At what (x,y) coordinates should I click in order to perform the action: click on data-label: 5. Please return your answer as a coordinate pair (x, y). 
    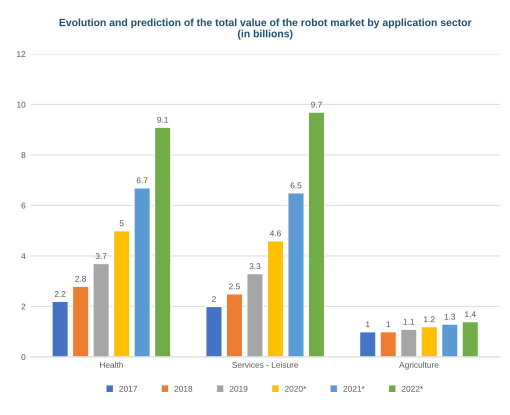
    Looking at the image, I should click on (122, 223).